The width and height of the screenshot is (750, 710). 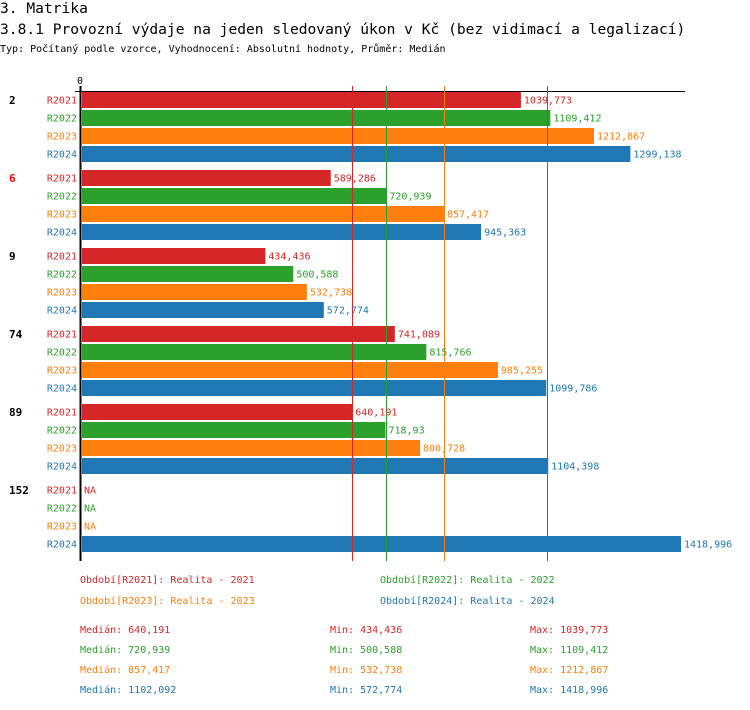 What do you see at coordinates (128, 690) in the screenshot?
I see `stat-median: Medián: 1102,092` at bounding box center [128, 690].